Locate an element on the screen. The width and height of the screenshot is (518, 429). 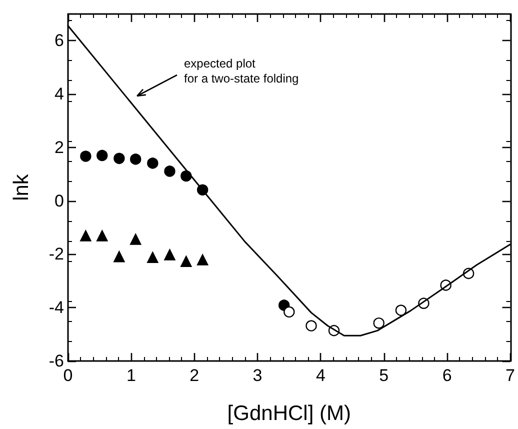
y-tick-label: 4 is located at coordinates (59, 94).